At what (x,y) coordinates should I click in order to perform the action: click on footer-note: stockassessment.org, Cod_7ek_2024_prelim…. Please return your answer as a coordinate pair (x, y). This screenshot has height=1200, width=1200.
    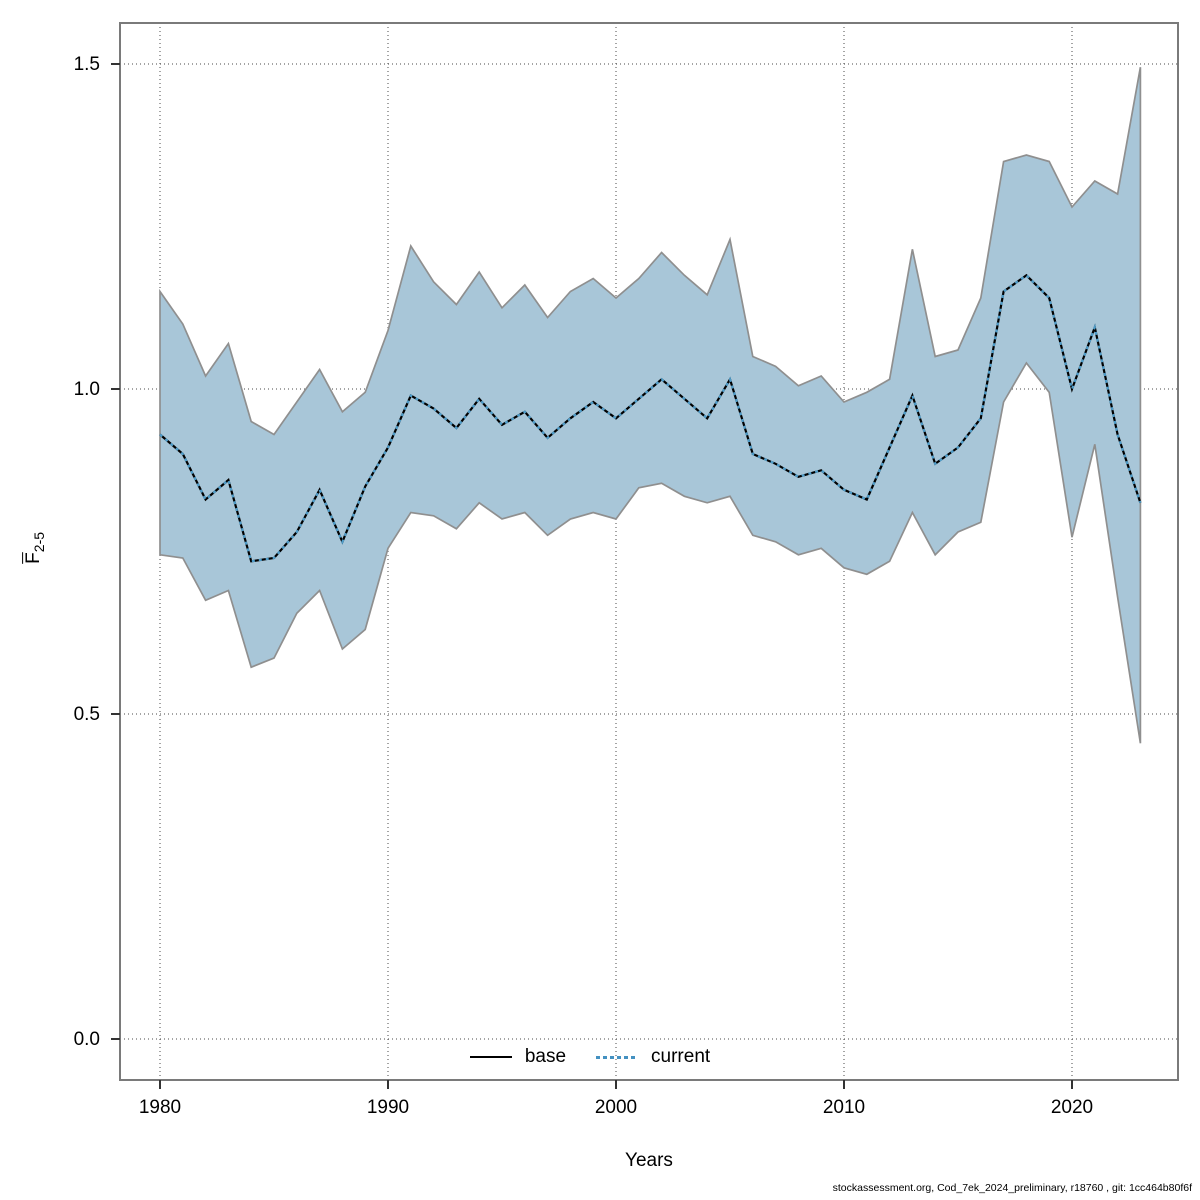
    Looking at the image, I should click on (1012, 1188).